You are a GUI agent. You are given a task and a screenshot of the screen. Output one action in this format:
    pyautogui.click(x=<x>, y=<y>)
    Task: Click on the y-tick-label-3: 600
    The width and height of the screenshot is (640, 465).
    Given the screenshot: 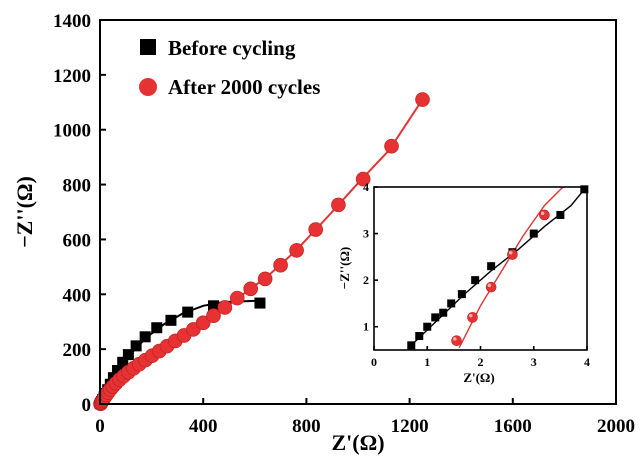 What is the action you would take?
    pyautogui.click(x=77, y=240)
    